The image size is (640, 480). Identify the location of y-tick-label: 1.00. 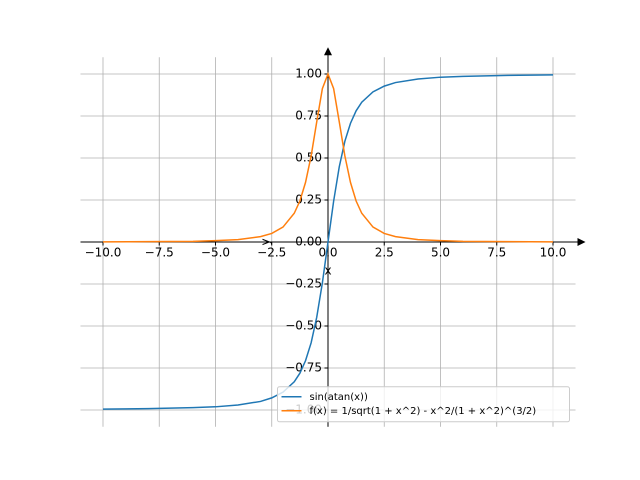
(308, 74).